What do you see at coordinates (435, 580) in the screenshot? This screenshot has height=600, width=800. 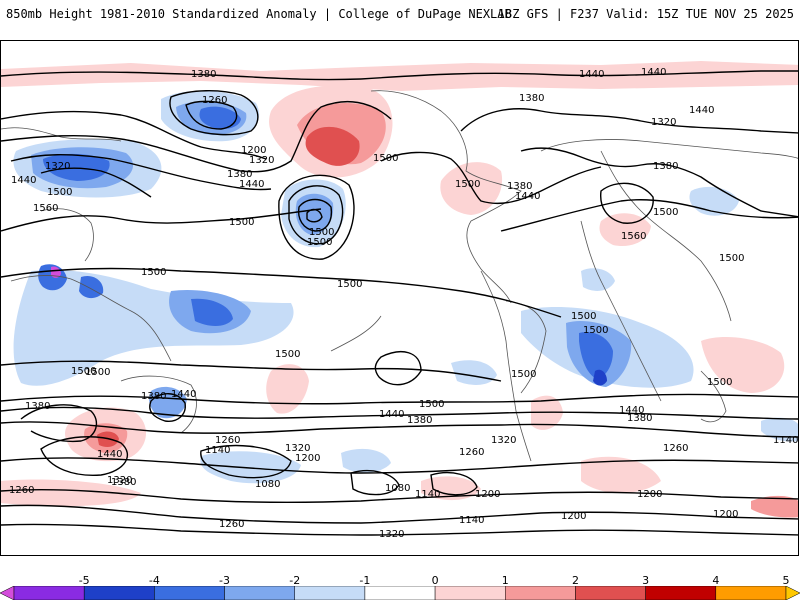 I see `colorbar-tick-label: 0` at bounding box center [435, 580].